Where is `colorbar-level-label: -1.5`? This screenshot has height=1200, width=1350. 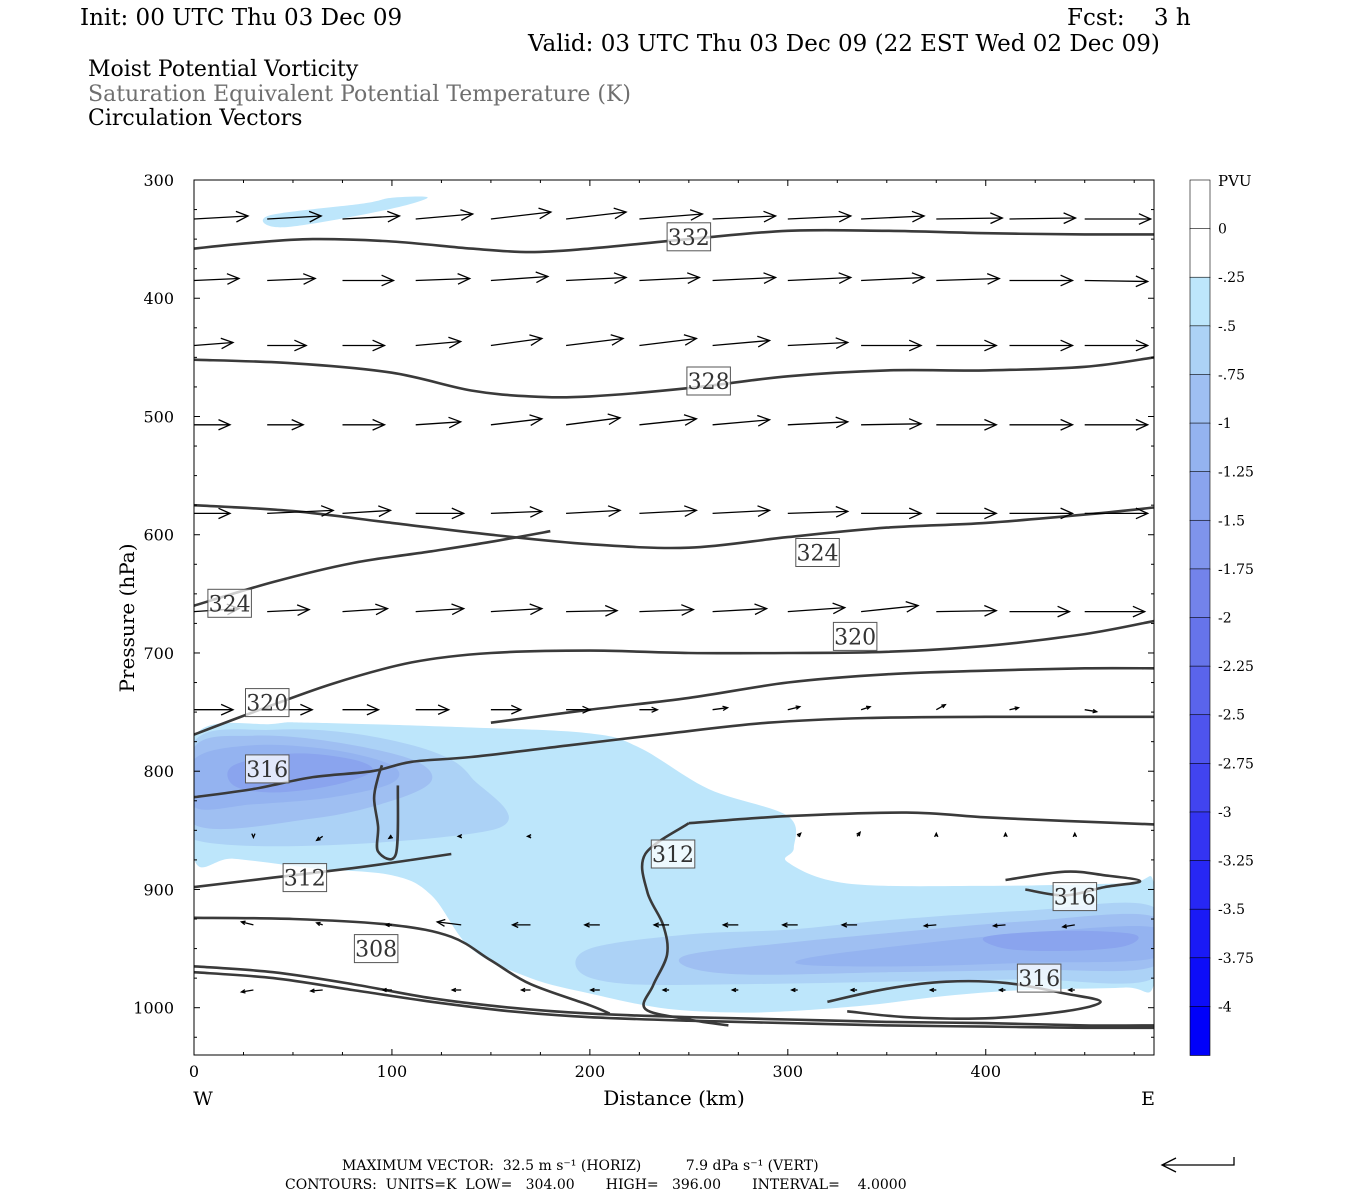
colorbar-level-label: -1.5 is located at coordinates (1231, 521).